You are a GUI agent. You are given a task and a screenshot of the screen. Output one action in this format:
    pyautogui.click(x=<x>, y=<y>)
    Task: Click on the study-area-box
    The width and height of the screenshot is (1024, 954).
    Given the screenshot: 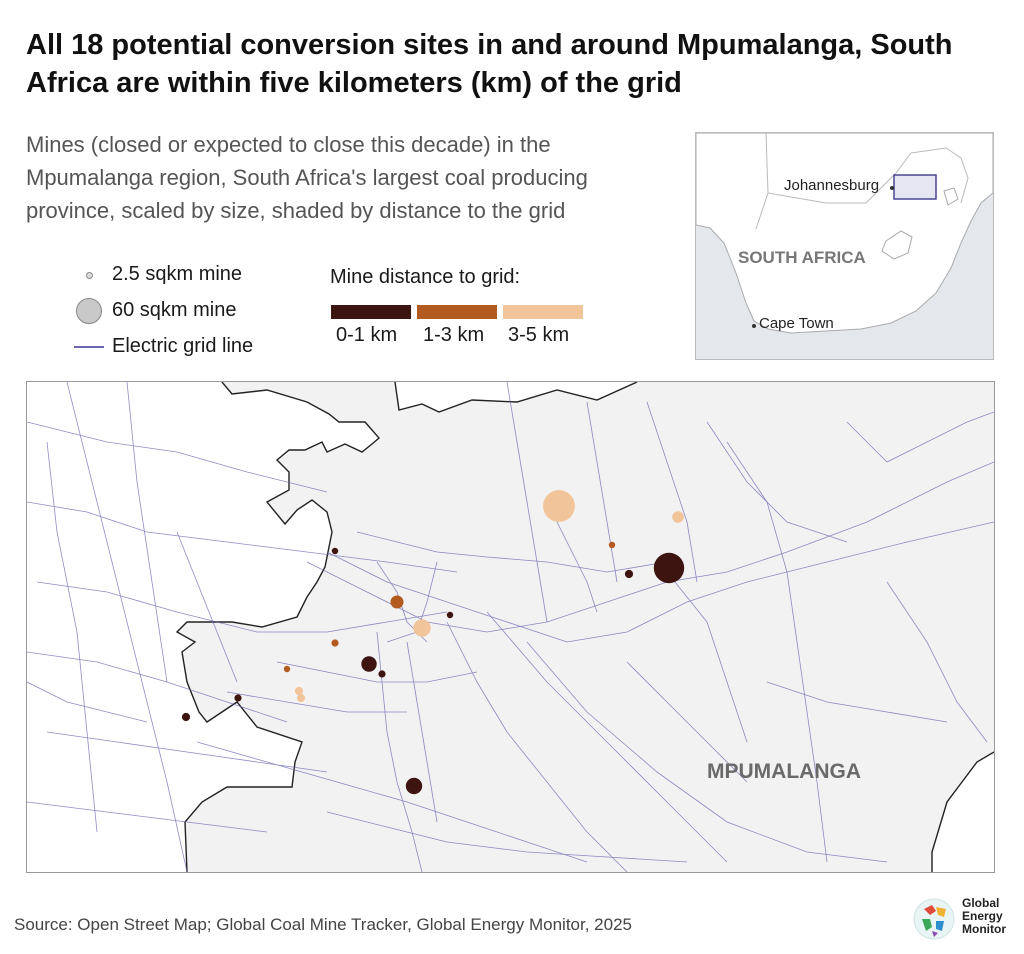 What is the action you would take?
    pyautogui.click(x=915, y=187)
    